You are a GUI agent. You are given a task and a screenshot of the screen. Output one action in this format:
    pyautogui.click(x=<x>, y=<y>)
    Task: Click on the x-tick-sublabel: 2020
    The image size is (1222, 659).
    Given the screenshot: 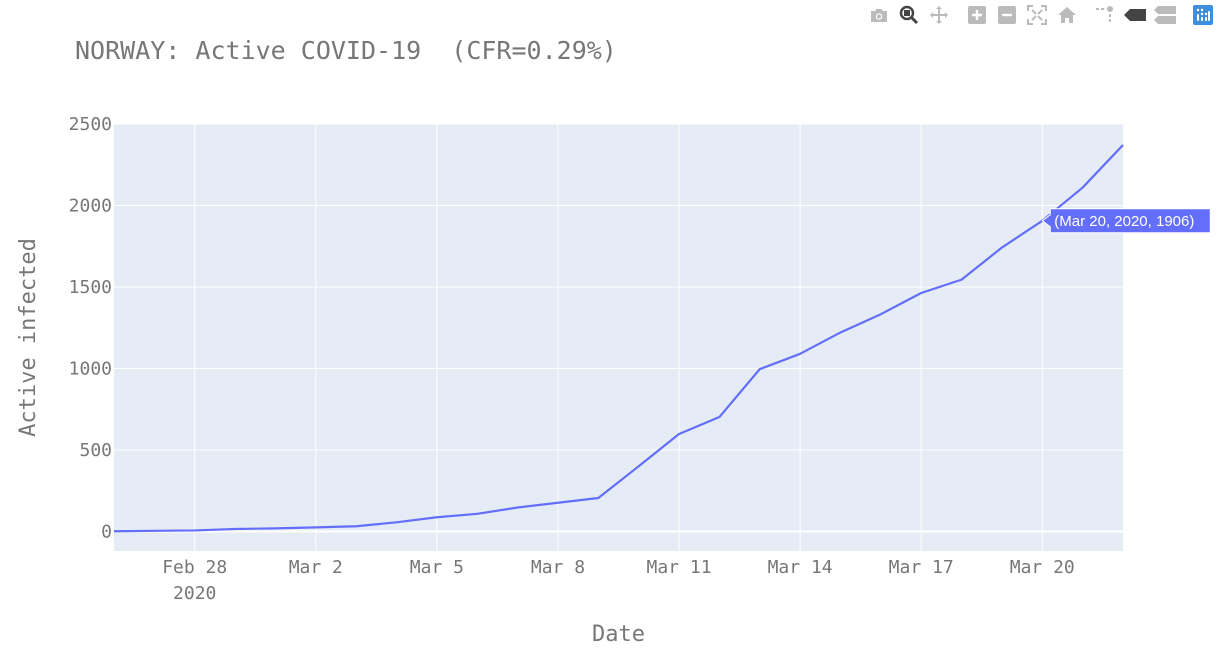 What is the action you would take?
    pyautogui.click(x=194, y=593)
    